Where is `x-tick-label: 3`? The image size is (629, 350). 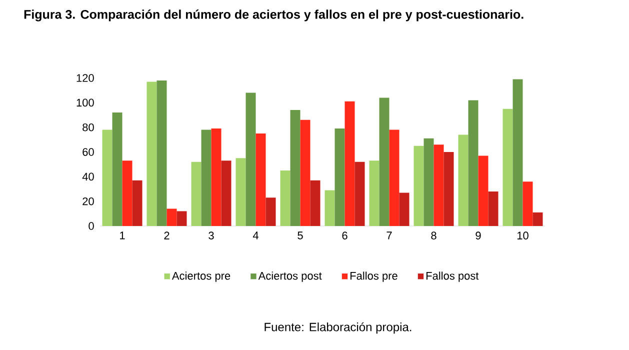 x-tick-label: 3 is located at coordinates (211, 236).